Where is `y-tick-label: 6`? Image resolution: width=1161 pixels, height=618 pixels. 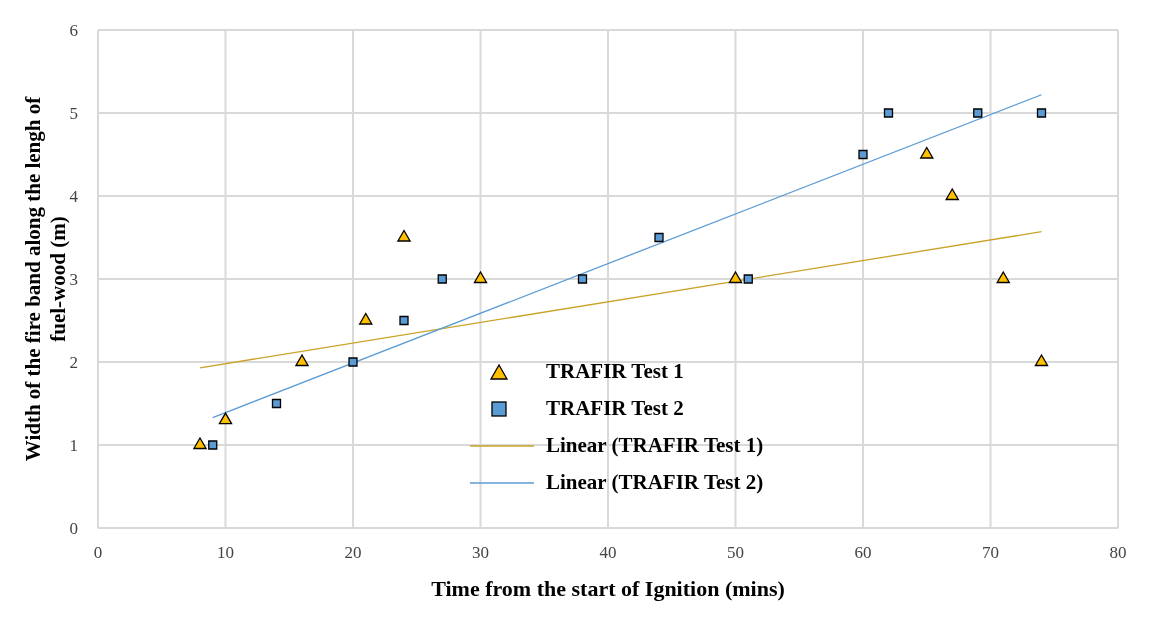 y-tick-label: 6 is located at coordinates (73, 31).